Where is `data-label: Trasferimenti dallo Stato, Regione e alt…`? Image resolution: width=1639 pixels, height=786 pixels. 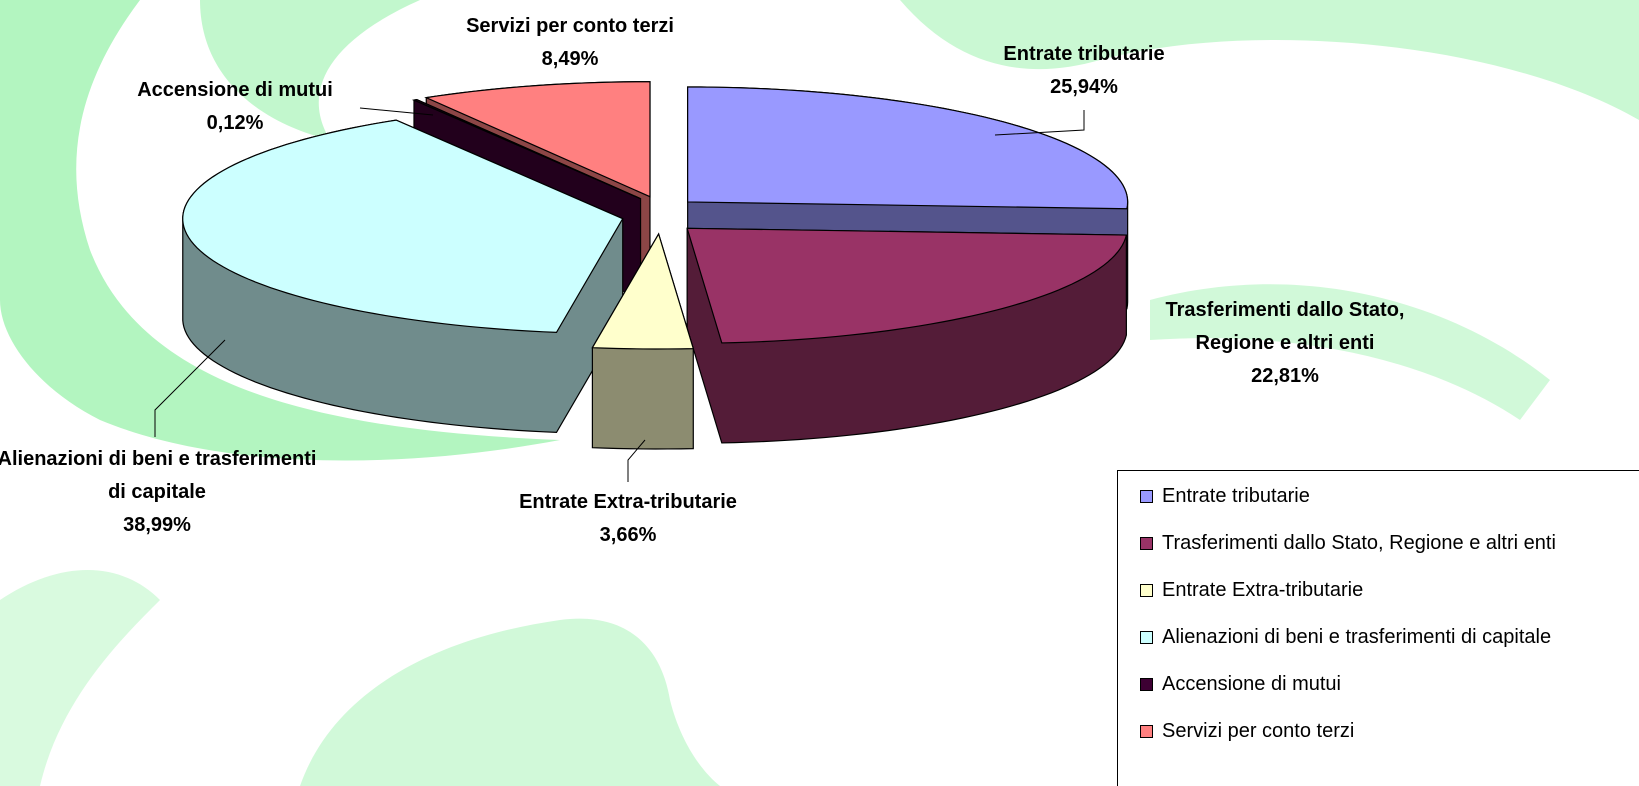
data-label: Trasferimenti dallo Stato, Regione e alt… is located at coordinates (1285, 343).